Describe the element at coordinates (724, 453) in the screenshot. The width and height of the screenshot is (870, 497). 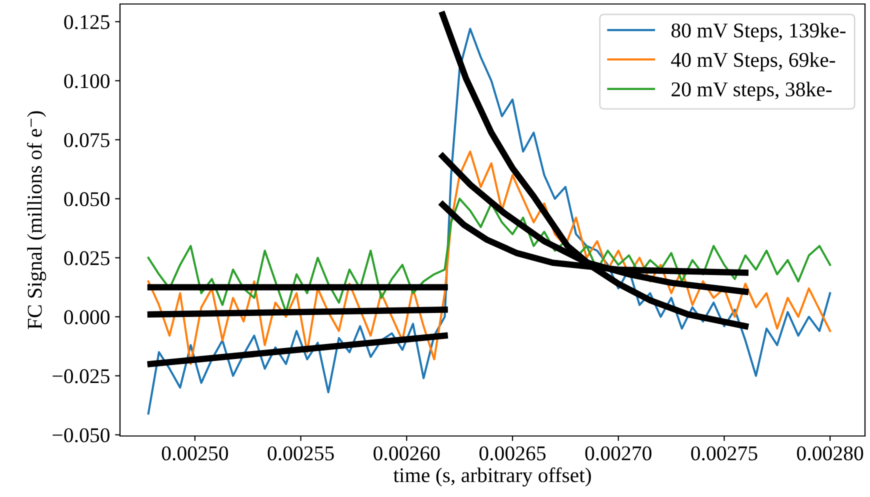
I see `x-tick-label: 0.00275` at that location.